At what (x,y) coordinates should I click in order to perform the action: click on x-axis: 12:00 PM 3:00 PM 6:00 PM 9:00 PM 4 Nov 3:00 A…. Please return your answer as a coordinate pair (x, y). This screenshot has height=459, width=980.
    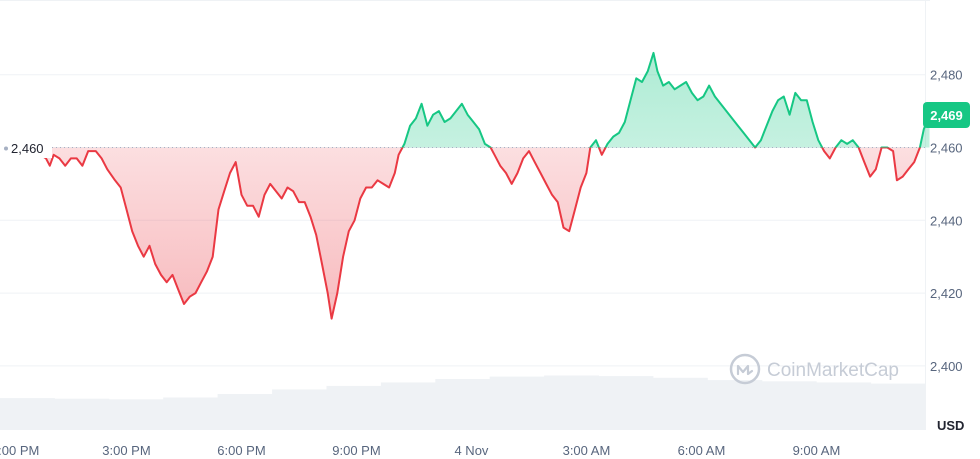
    Looking at the image, I should click on (420, 450).